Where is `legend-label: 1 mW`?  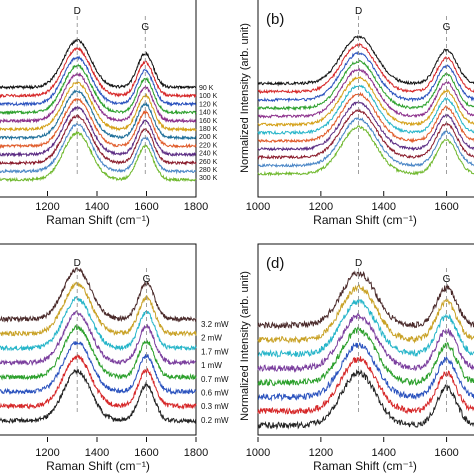 legend-label: 1 mW is located at coordinates (211, 365).